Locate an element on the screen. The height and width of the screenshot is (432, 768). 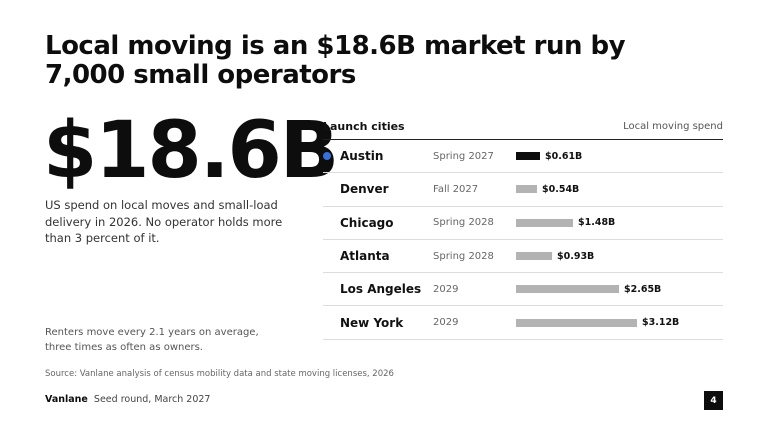
row-city: Atlanta is located at coordinates (365, 256).